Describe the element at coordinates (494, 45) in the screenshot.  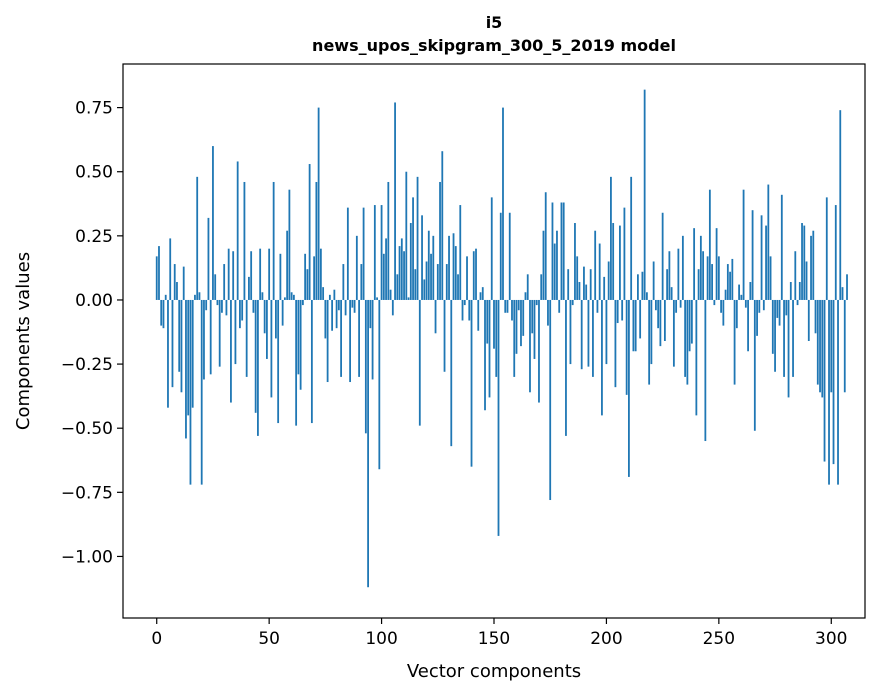
I see `chart-subtitle: news_upos_skipgram_300_5_2019 model` at that location.